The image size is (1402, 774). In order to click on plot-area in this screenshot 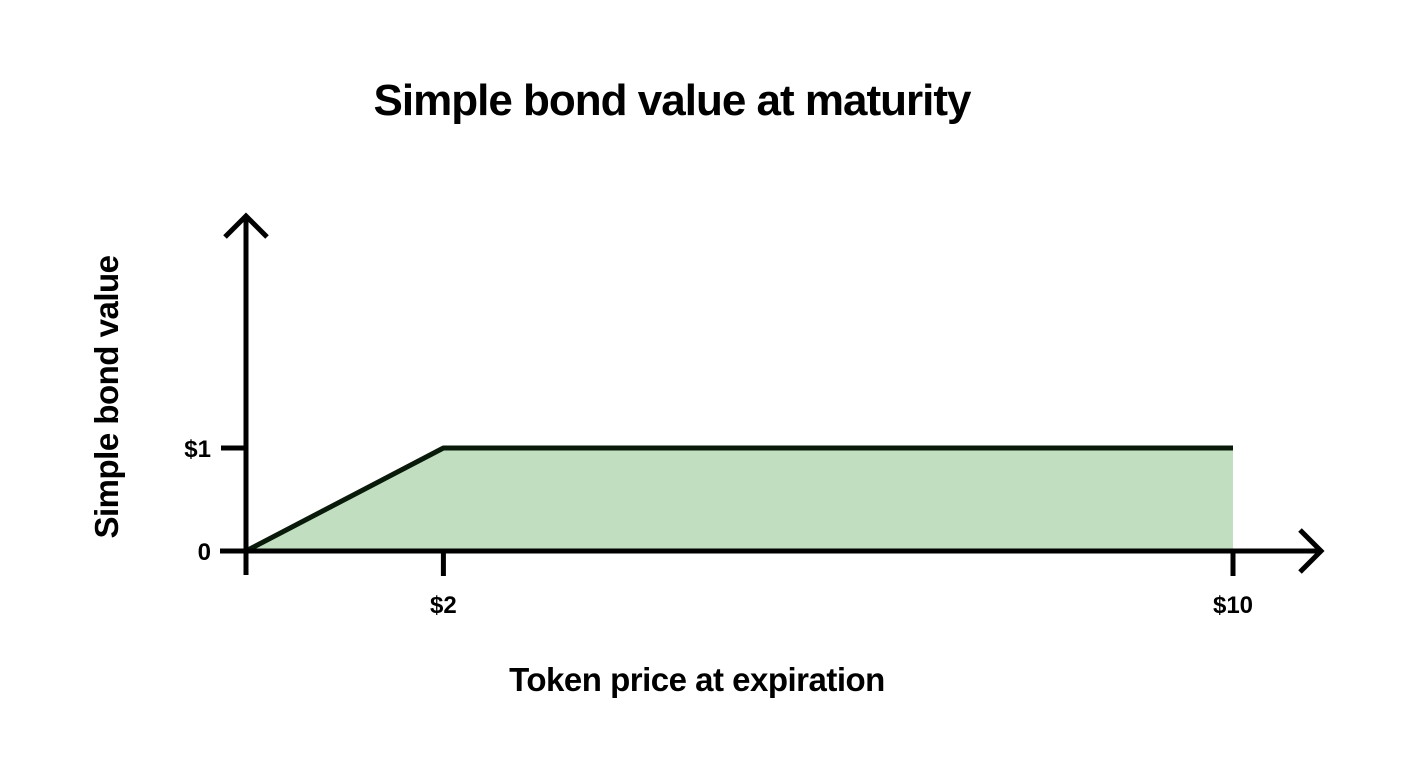, I will do `click(738, 499)`.